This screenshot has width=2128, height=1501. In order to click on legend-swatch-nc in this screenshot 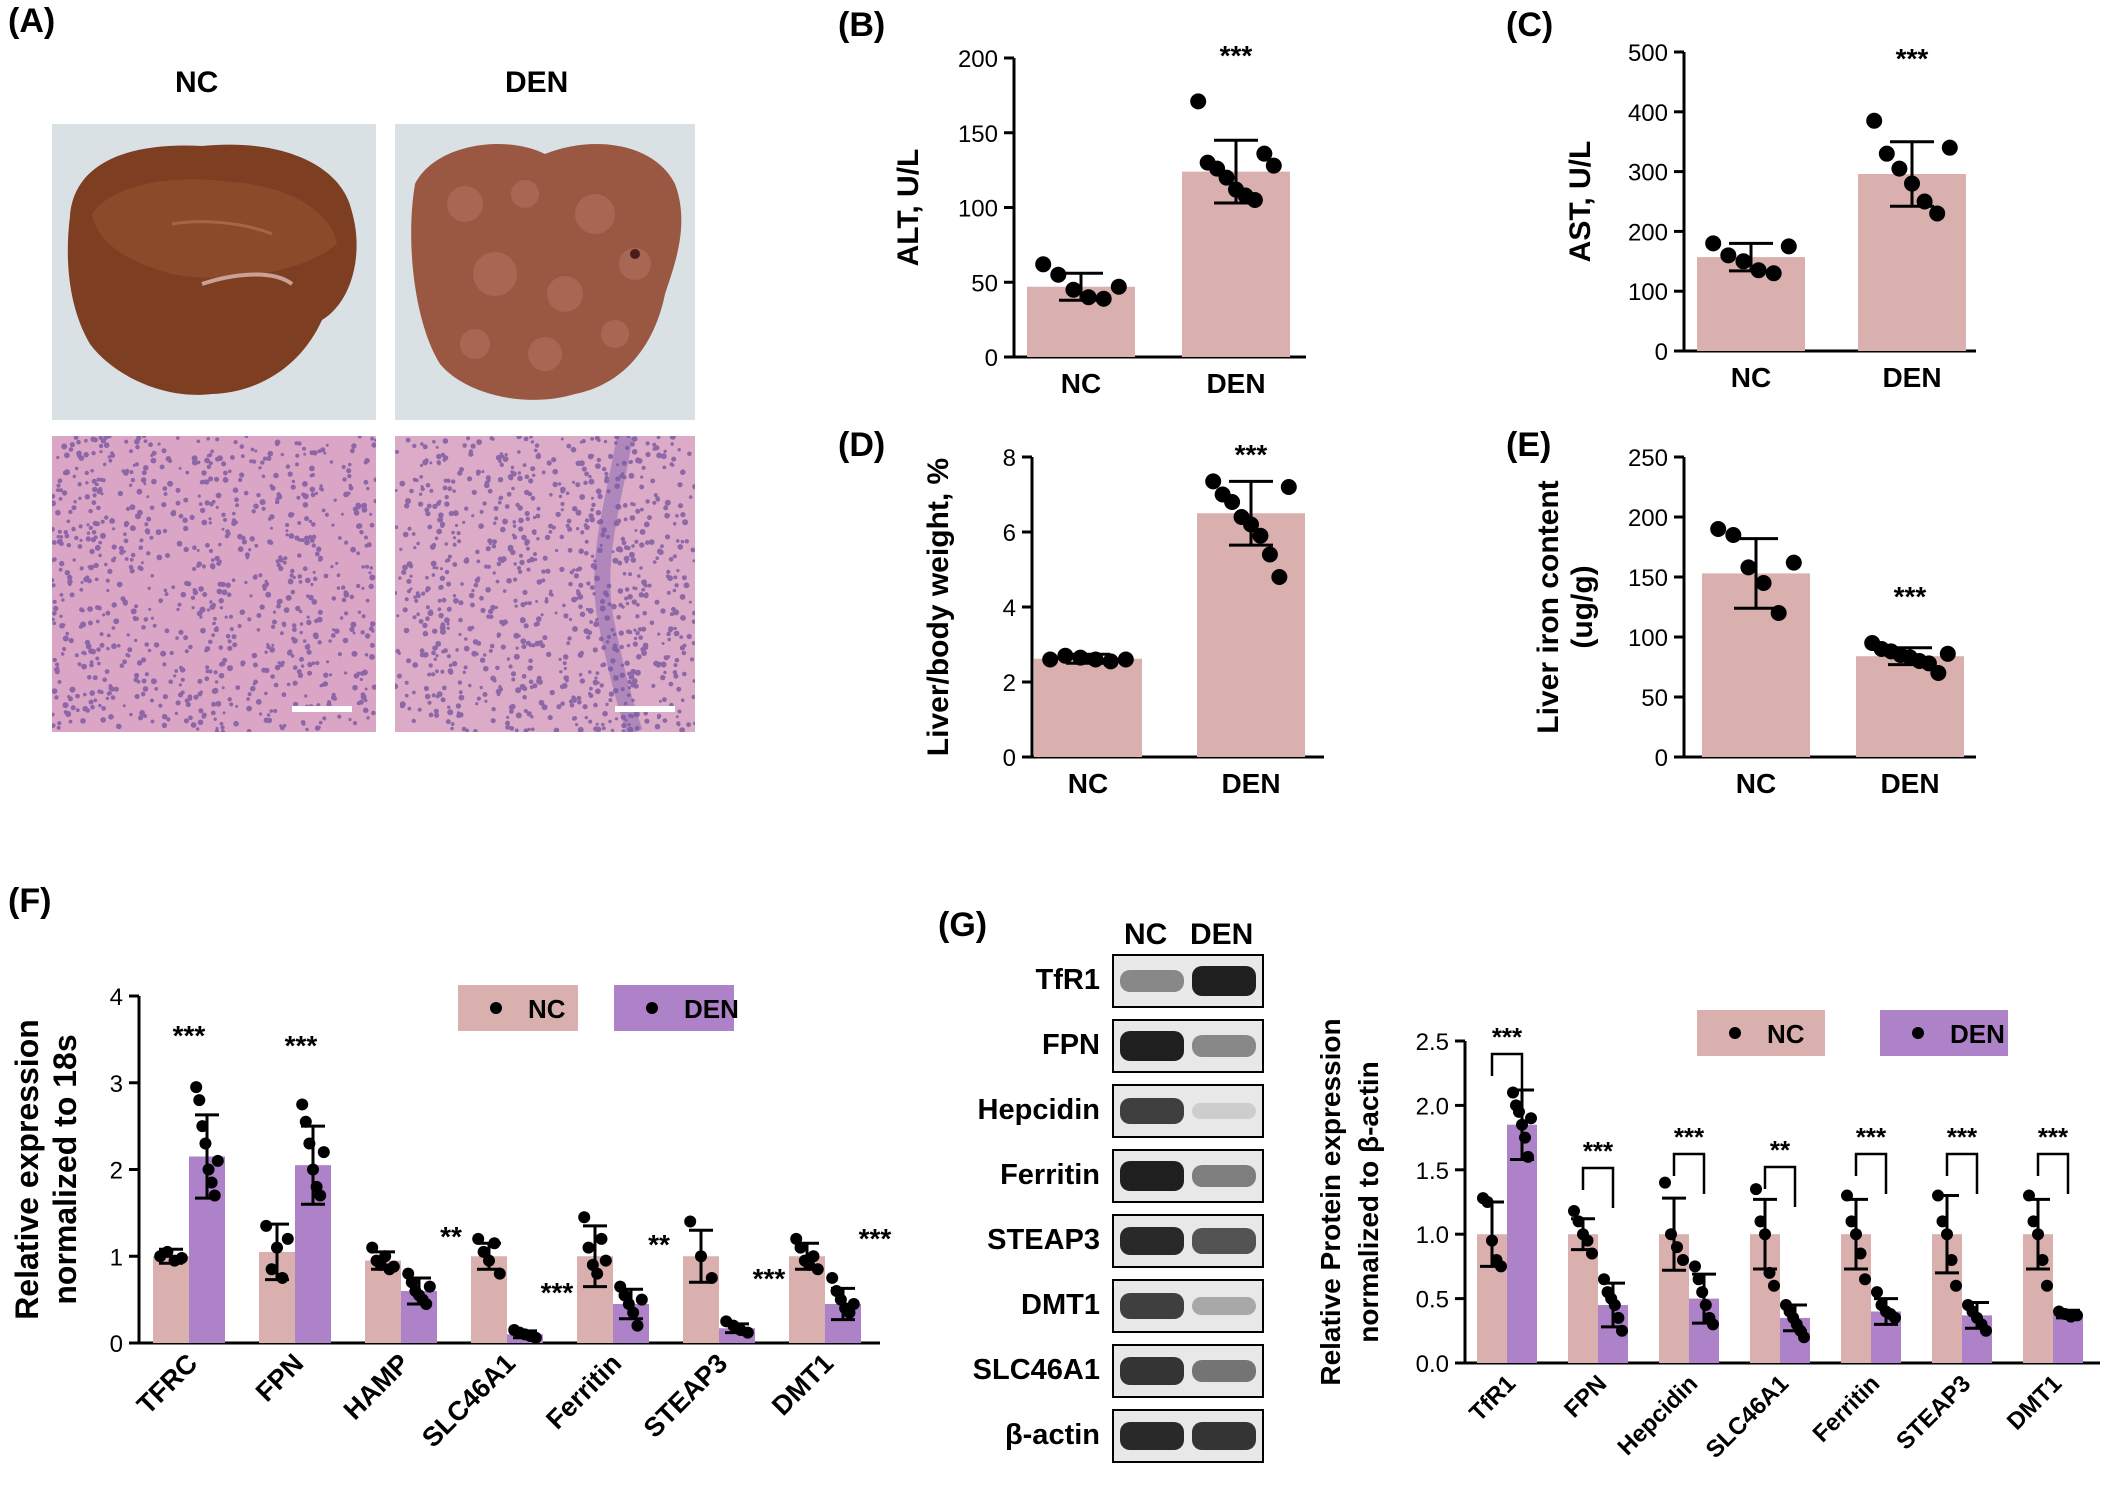, I will do `click(1761, 1033)`.